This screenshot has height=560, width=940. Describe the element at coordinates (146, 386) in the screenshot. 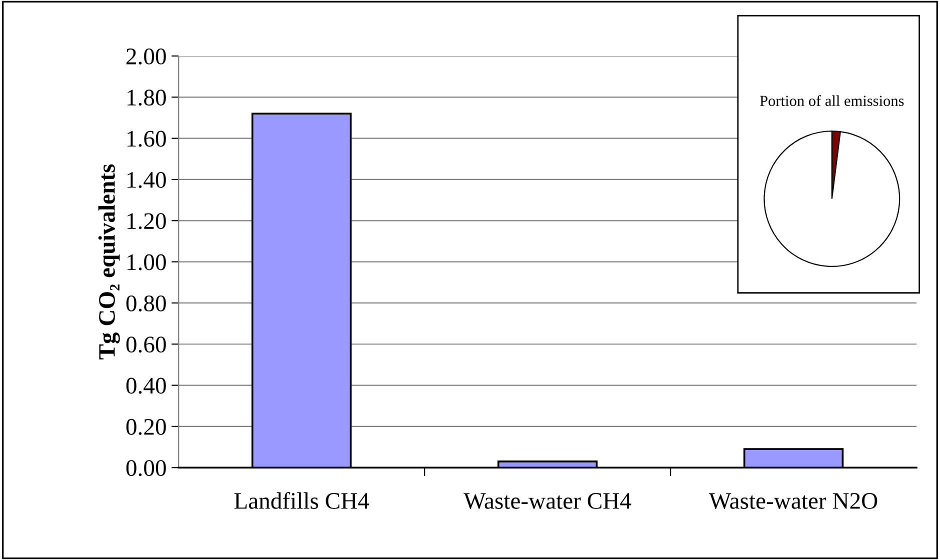

I see `y-tick-label: 0.40` at that location.